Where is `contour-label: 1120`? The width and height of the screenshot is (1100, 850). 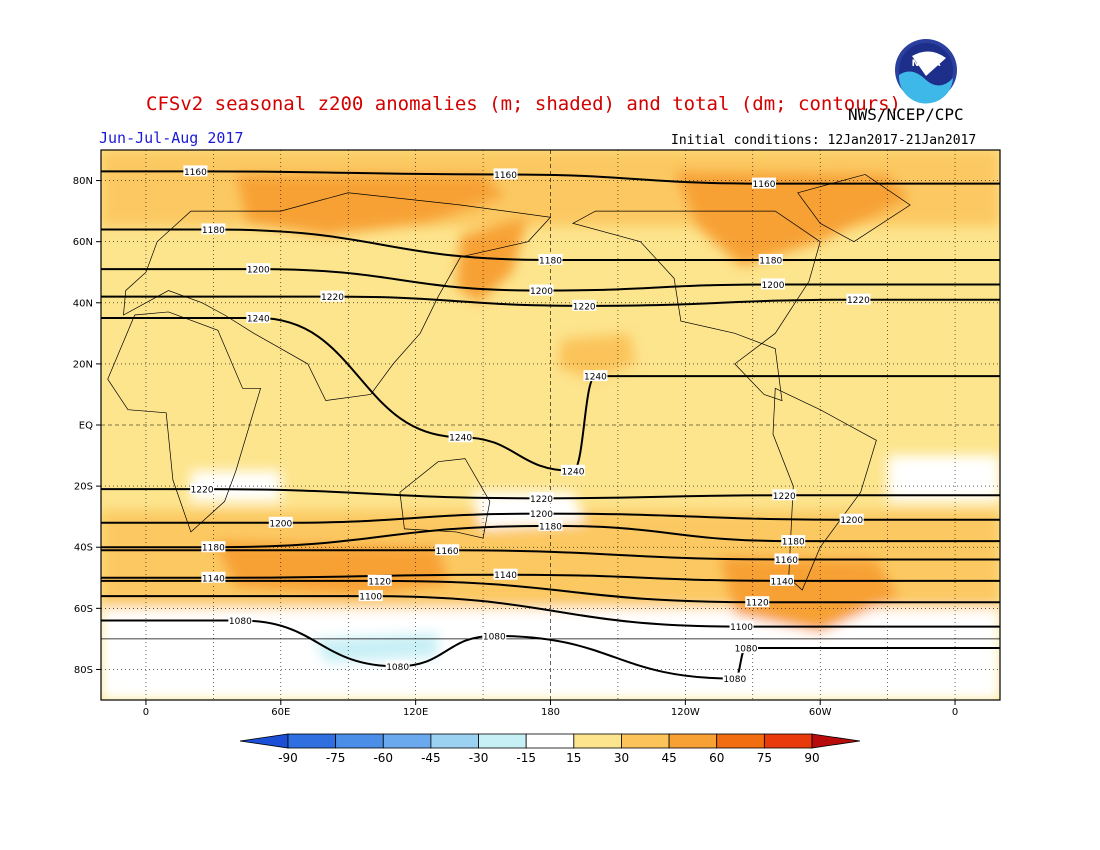
contour-label: 1120 is located at coordinates (757, 602).